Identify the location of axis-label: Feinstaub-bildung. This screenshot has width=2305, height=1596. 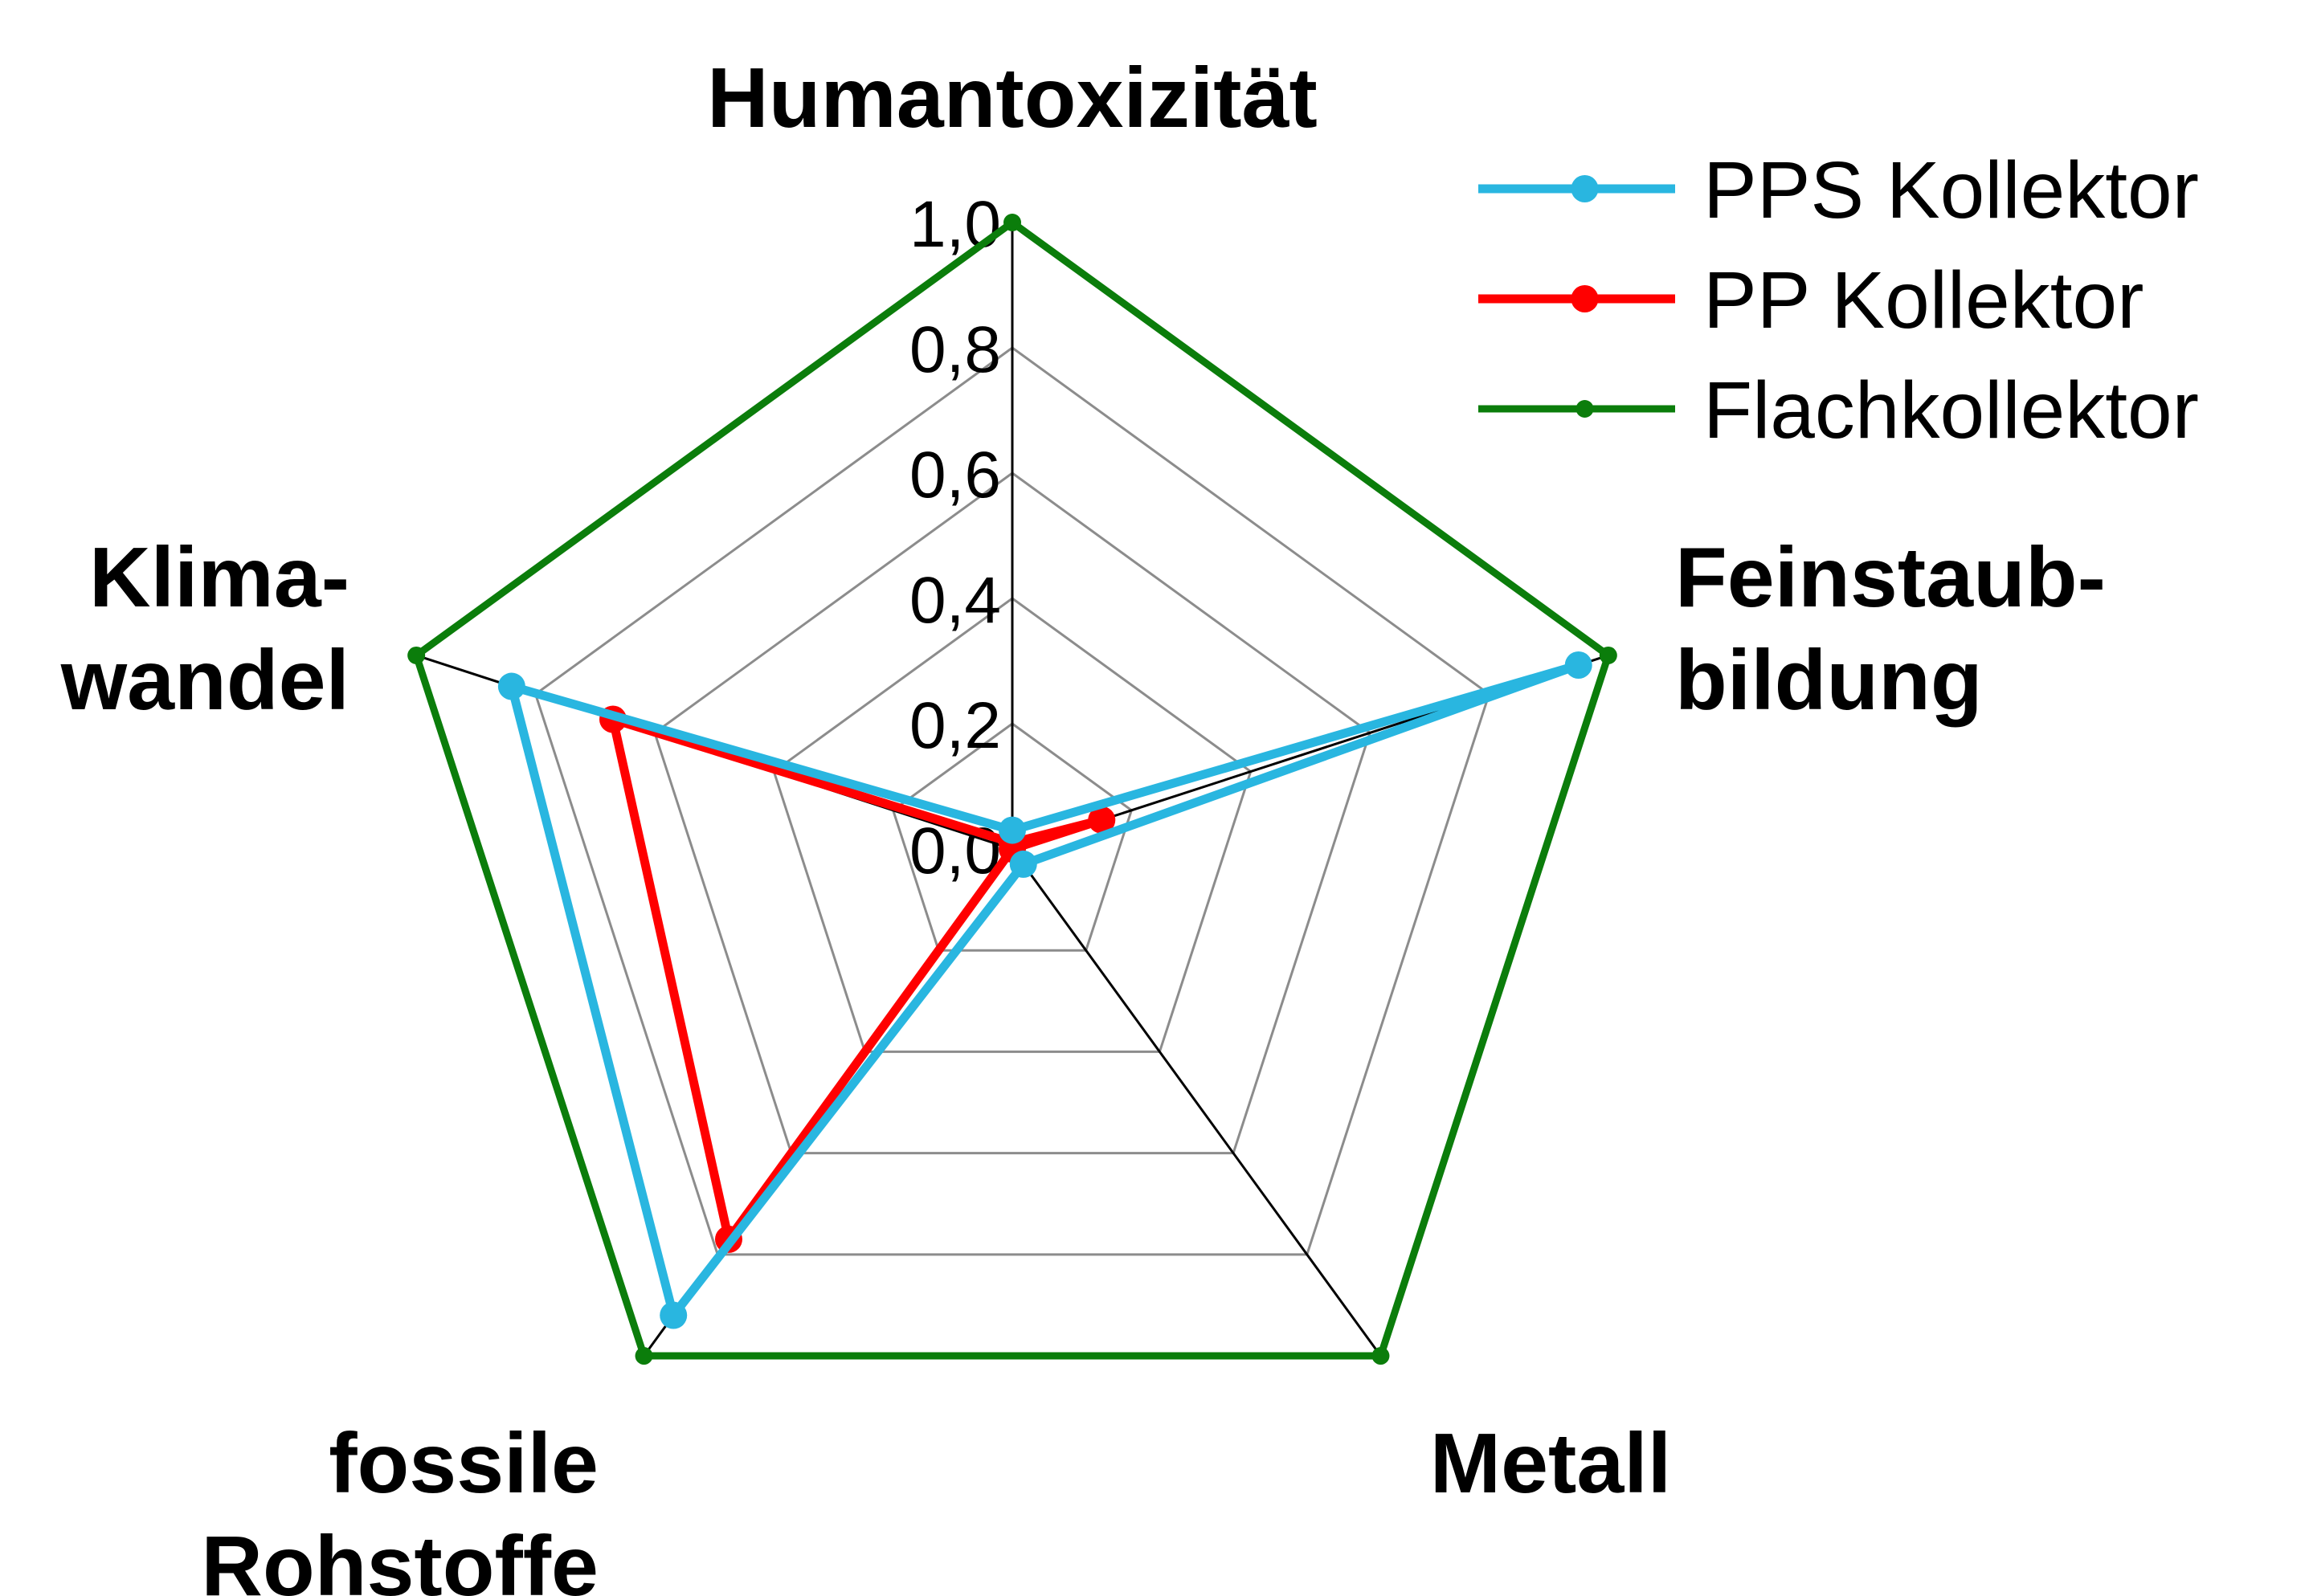
(1890, 629).